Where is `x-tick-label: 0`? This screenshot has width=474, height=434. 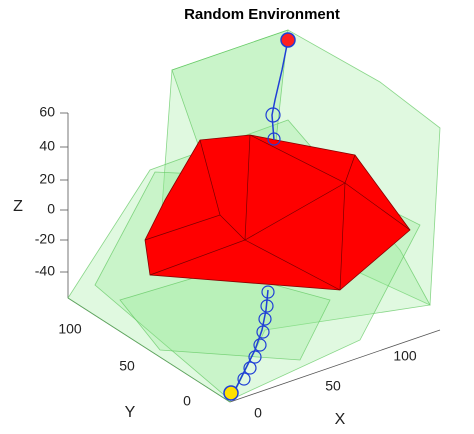
x-tick-label: 0 is located at coordinates (258, 413).